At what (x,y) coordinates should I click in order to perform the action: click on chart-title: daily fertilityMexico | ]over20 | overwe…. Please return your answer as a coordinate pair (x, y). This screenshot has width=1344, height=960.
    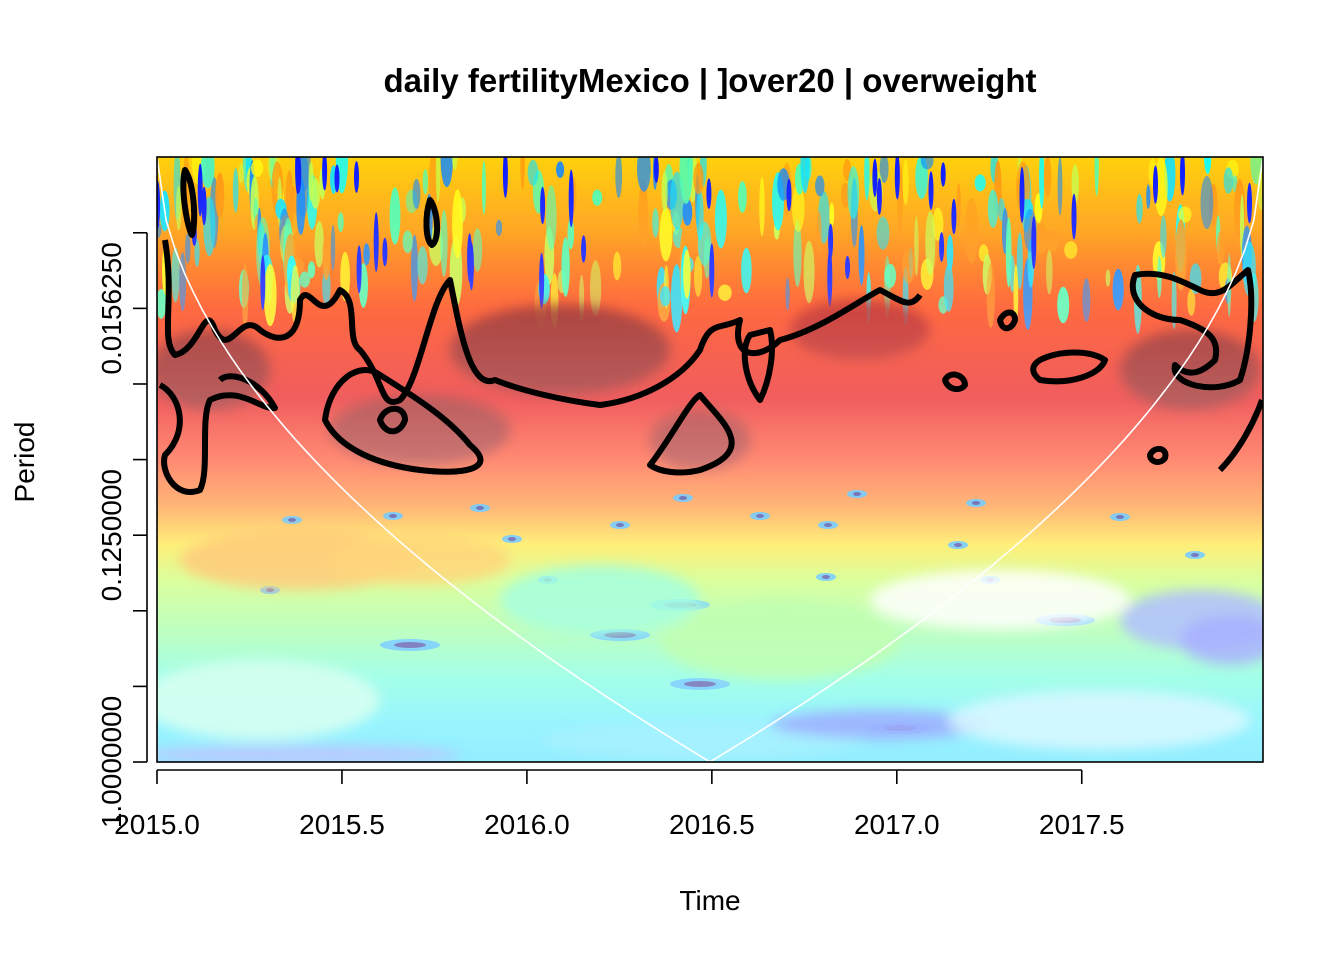
    Looking at the image, I should click on (709, 80).